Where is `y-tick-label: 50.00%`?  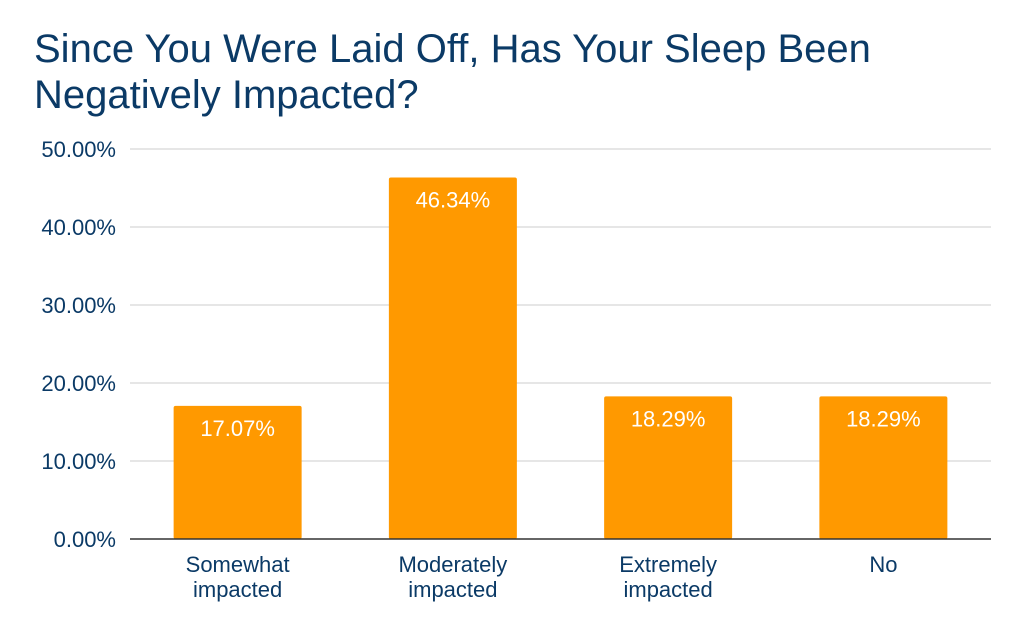
y-tick-label: 50.00% is located at coordinates (78, 149).